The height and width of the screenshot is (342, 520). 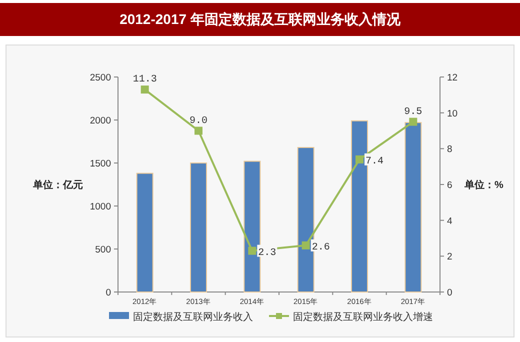 What do you see at coordinates (449, 257) in the screenshot?
I see `y2-tick-label: 2` at bounding box center [449, 257].